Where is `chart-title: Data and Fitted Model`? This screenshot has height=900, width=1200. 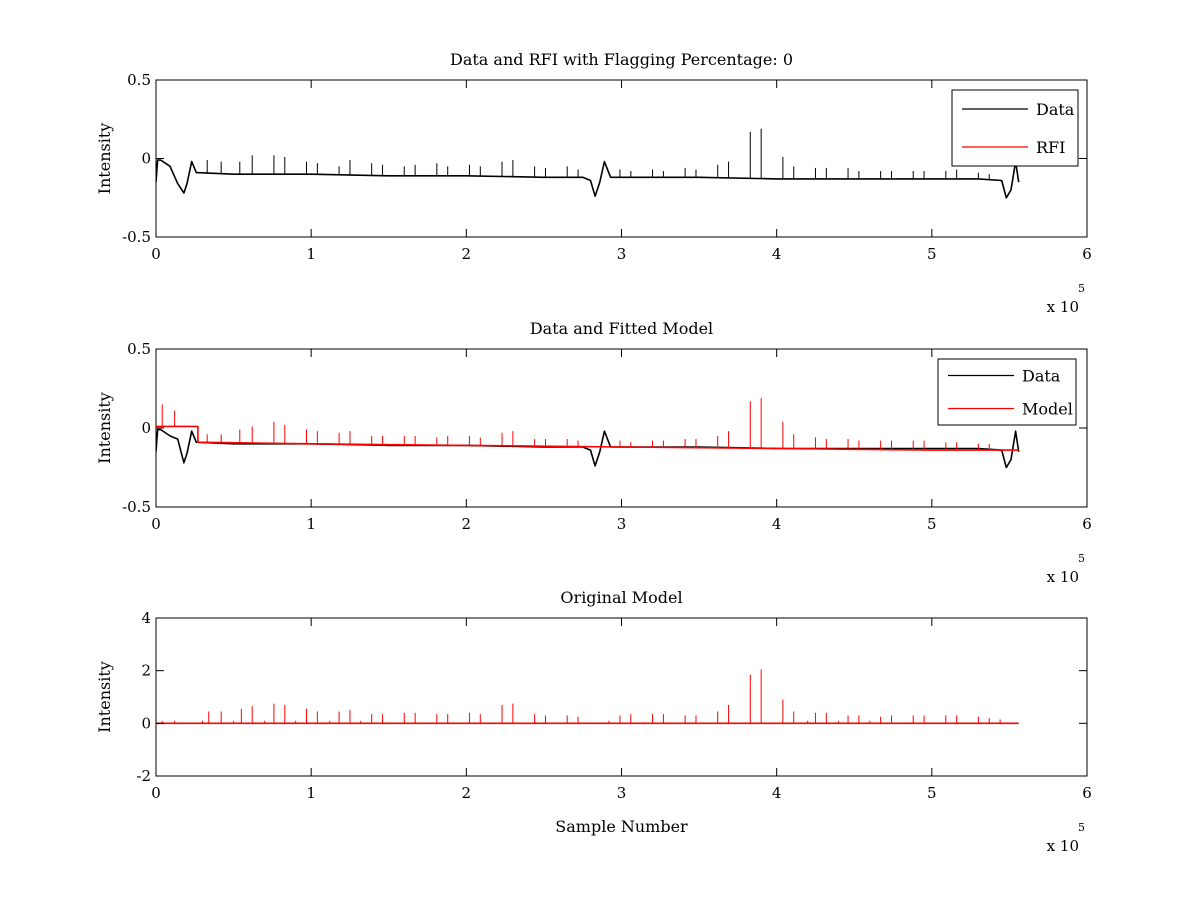 chart-title: Data and Fitted Model is located at coordinates (621, 328).